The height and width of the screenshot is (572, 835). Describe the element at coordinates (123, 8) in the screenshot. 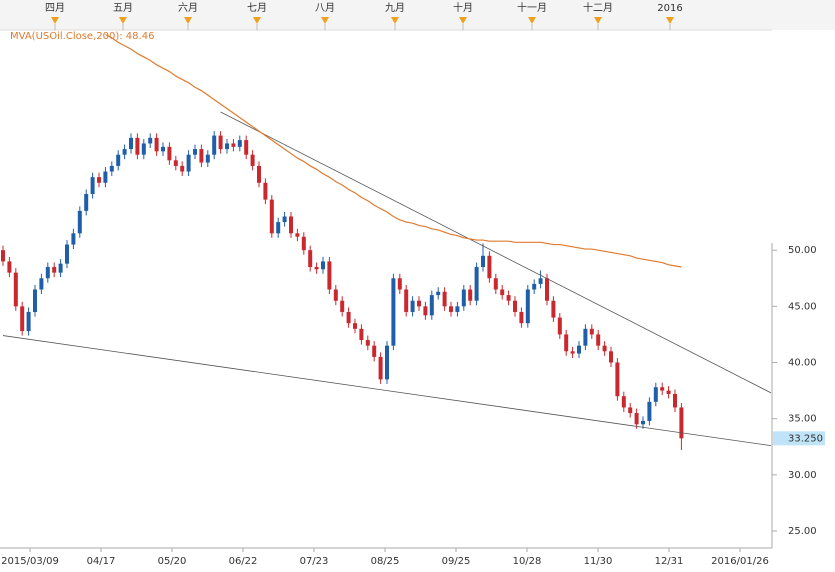

I see `month-label: 五月` at that location.